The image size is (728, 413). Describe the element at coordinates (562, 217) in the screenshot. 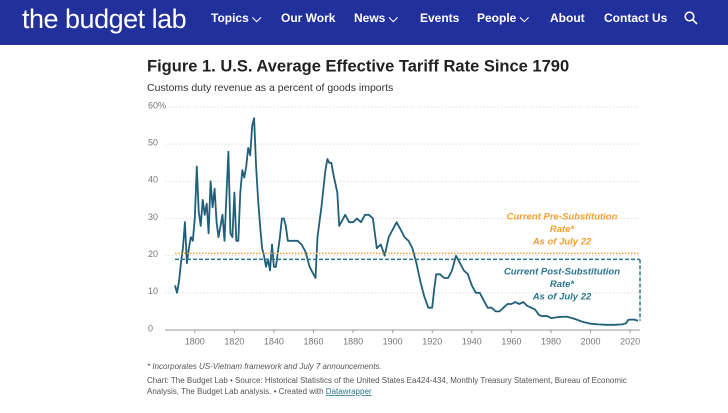

I see `reference-label: Current Pre-Substitution` at that location.